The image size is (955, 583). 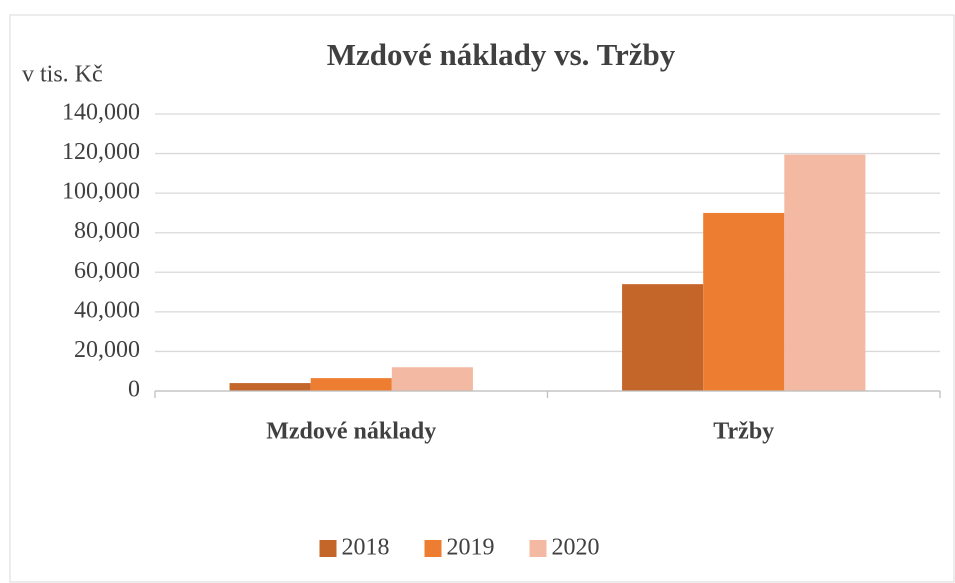 I want to click on legend-label: 2018, so click(x=366, y=548).